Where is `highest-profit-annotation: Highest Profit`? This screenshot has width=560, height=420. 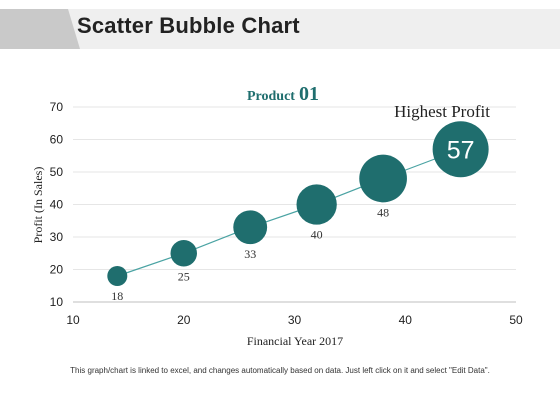
highest-profit-annotation: Highest Profit is located at coordinates (442, 111).